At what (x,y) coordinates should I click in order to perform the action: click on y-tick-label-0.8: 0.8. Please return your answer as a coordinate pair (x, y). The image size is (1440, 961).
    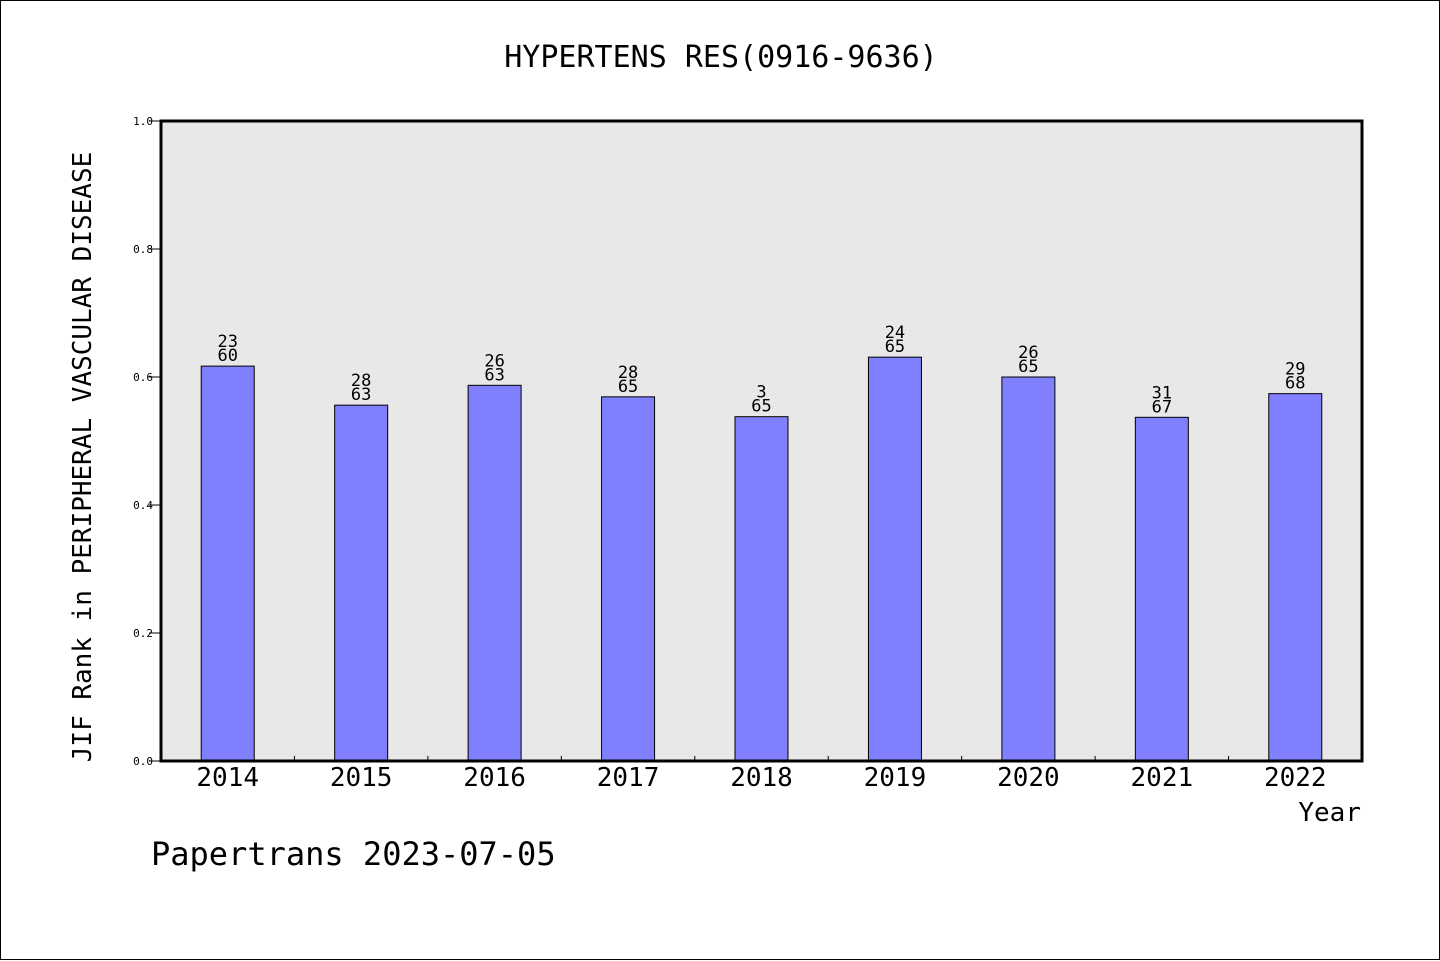
    Looking at the image, I should click on (143, 249).